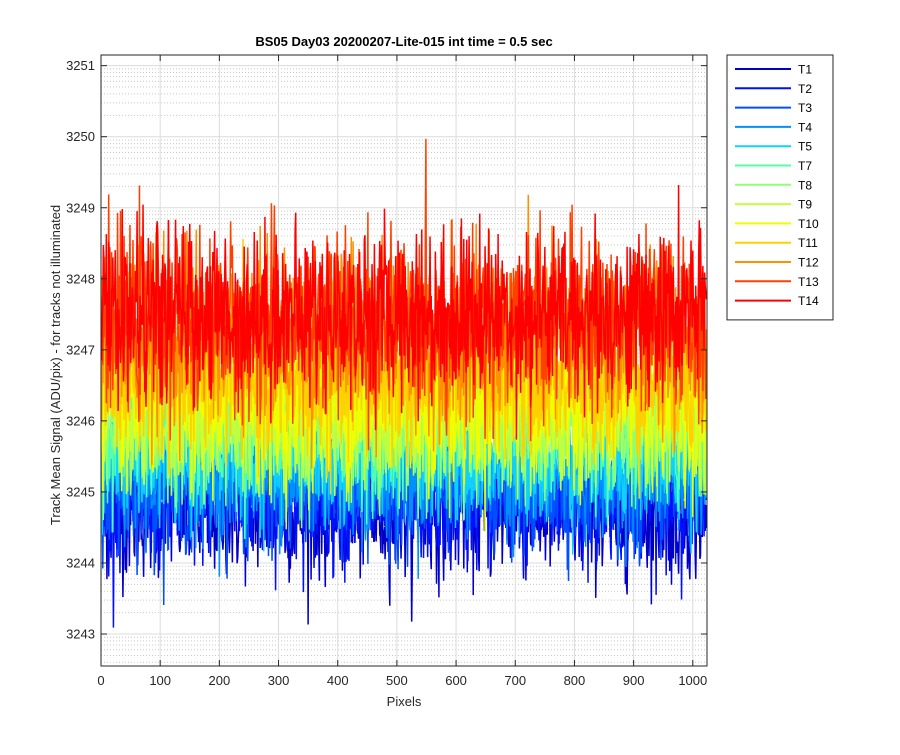 Image resolution: width=900 pixels, height=755 pixels. I want to click on x-tick-label: 200, so click(220, 680).